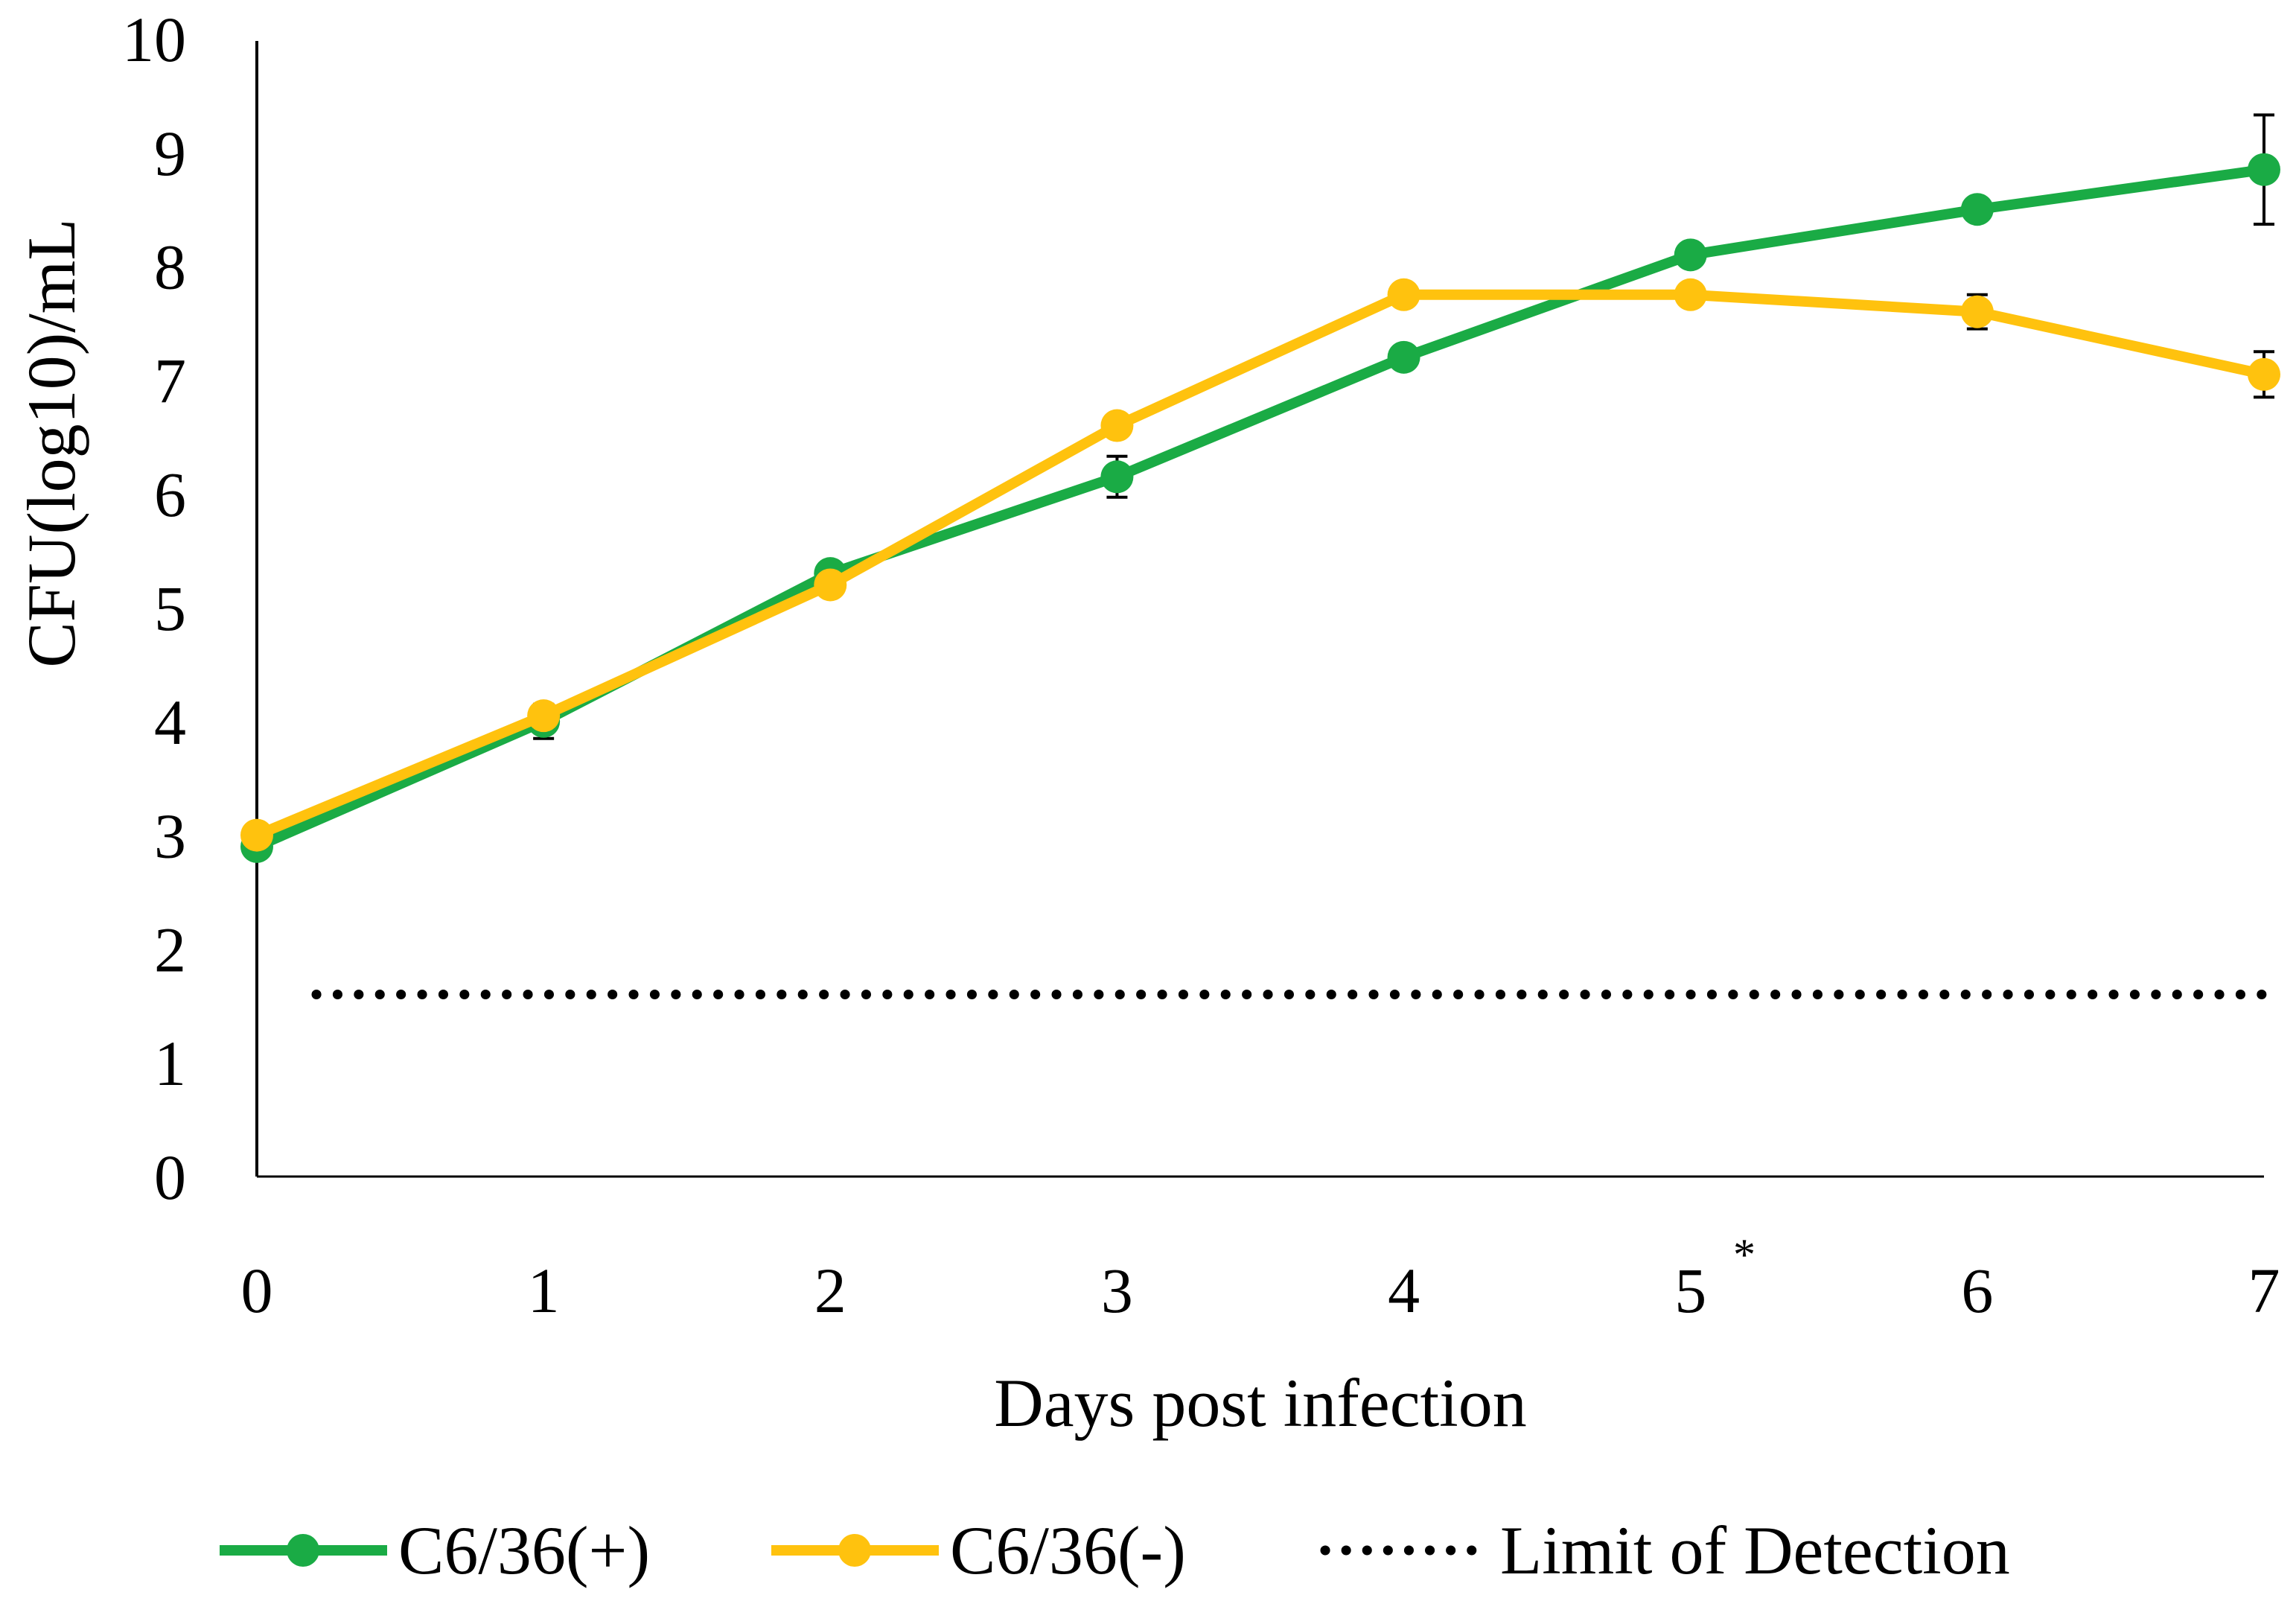 Image resolution: width=2296 pixels, height=1598 pixels. I want to click on legend-marker-c636-plus, so click(303, 1550).